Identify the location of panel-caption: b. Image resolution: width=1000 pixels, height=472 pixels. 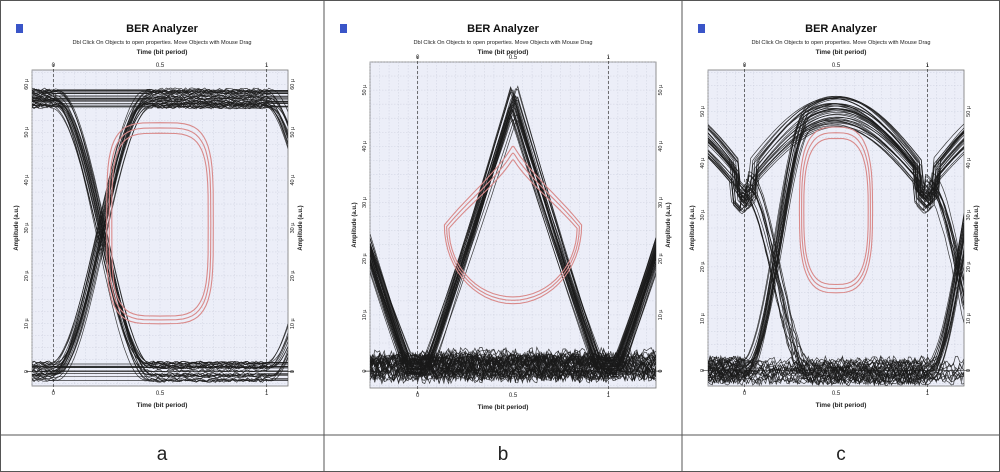
(503, 454).